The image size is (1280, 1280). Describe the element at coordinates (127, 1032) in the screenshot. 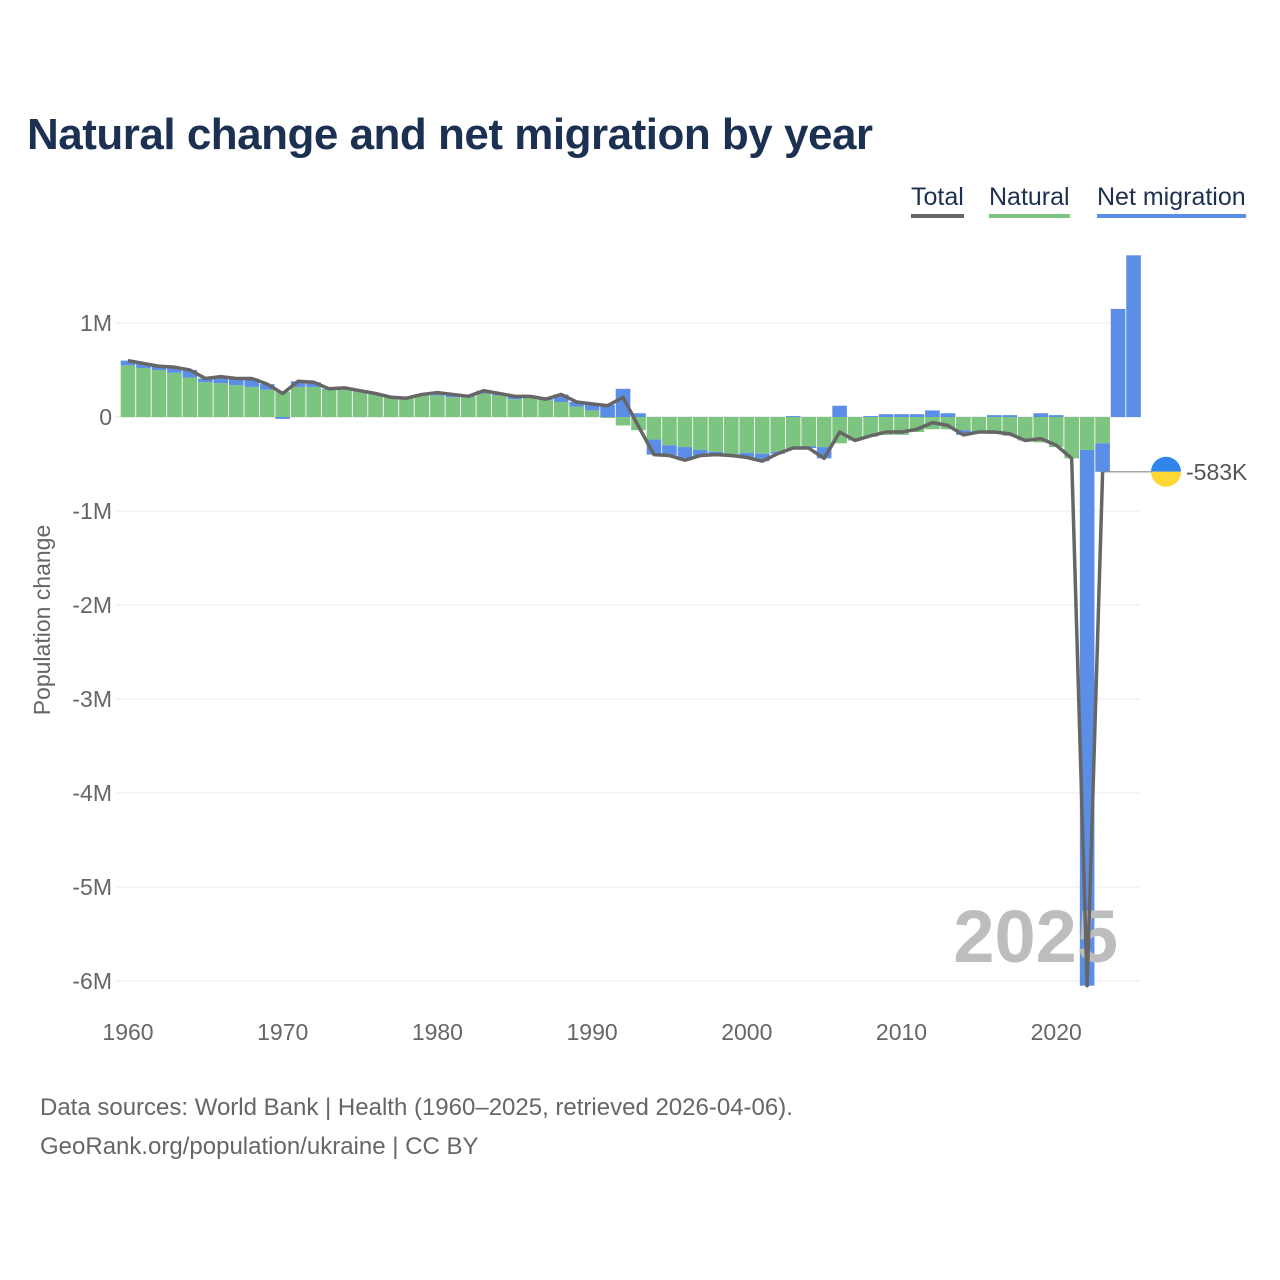

I see `x-tick-label: 1960` at that location.